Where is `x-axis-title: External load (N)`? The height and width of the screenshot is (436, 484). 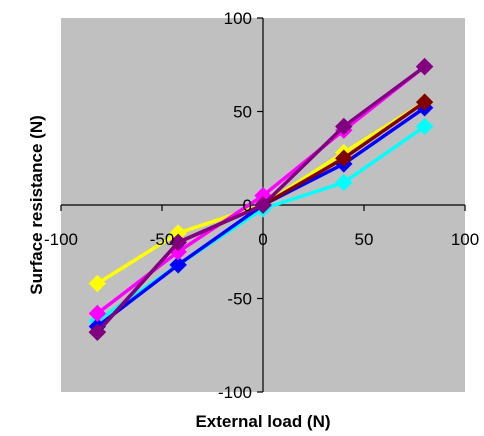 x-axis-title: External load (N) is located at coordinates (262, 421).